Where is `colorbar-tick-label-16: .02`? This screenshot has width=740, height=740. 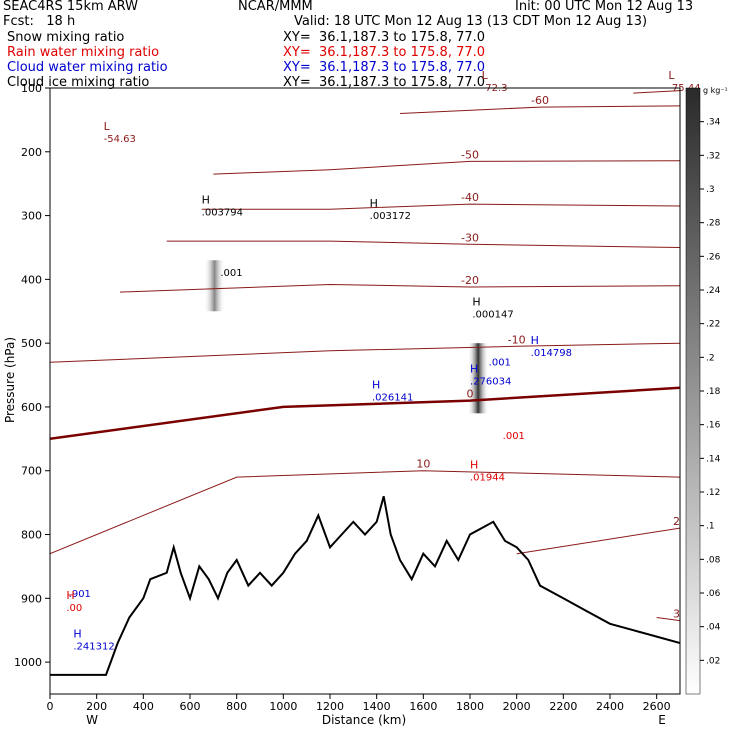
colorbar-tick-label-16: .02 is located at coordinates (713, 661).